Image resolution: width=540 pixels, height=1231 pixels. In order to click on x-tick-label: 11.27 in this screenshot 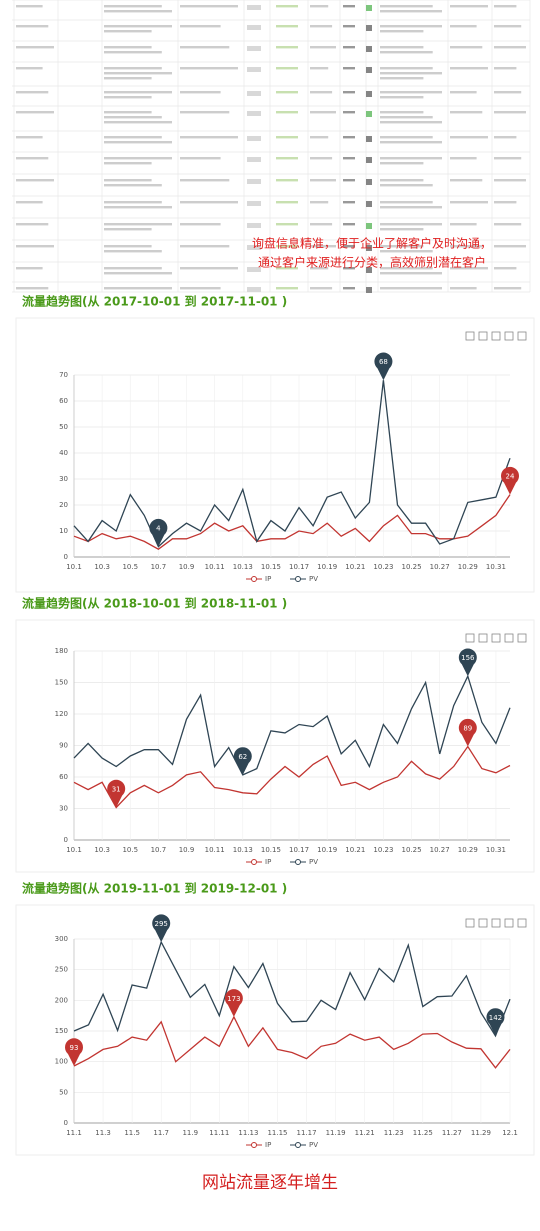, I will do `click(452, 1133)`.